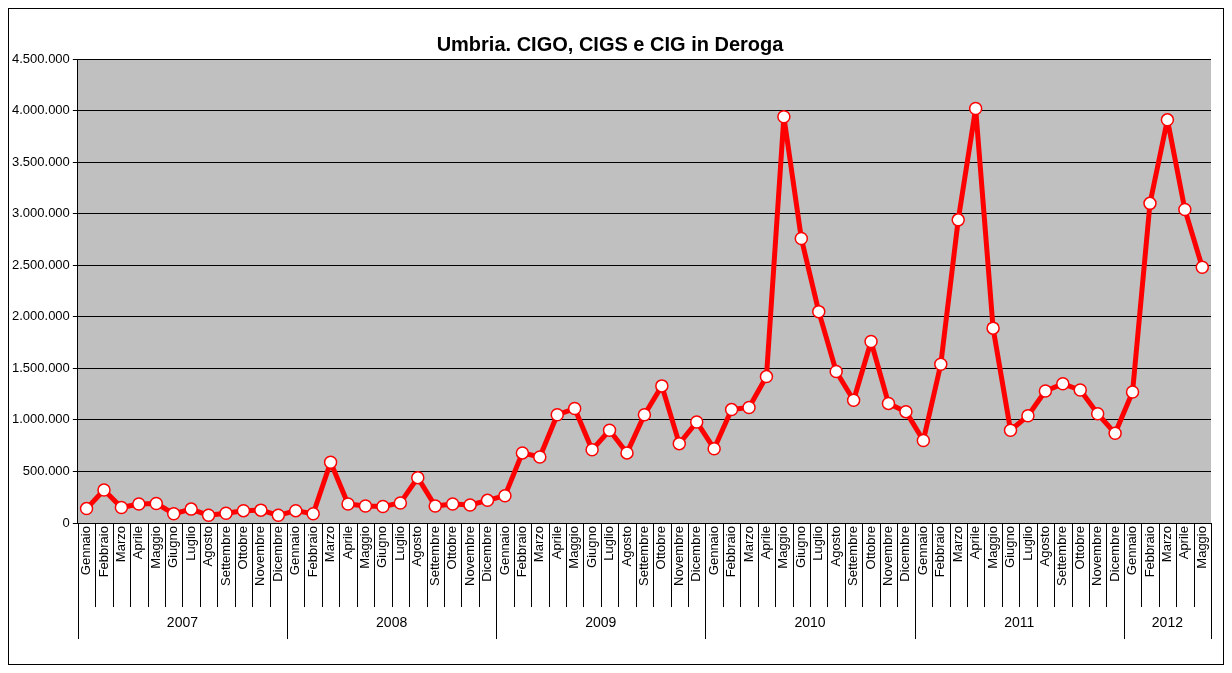 This screenshot has height=673, width=1232. I want to click on text: 2007, so click(182, 621).